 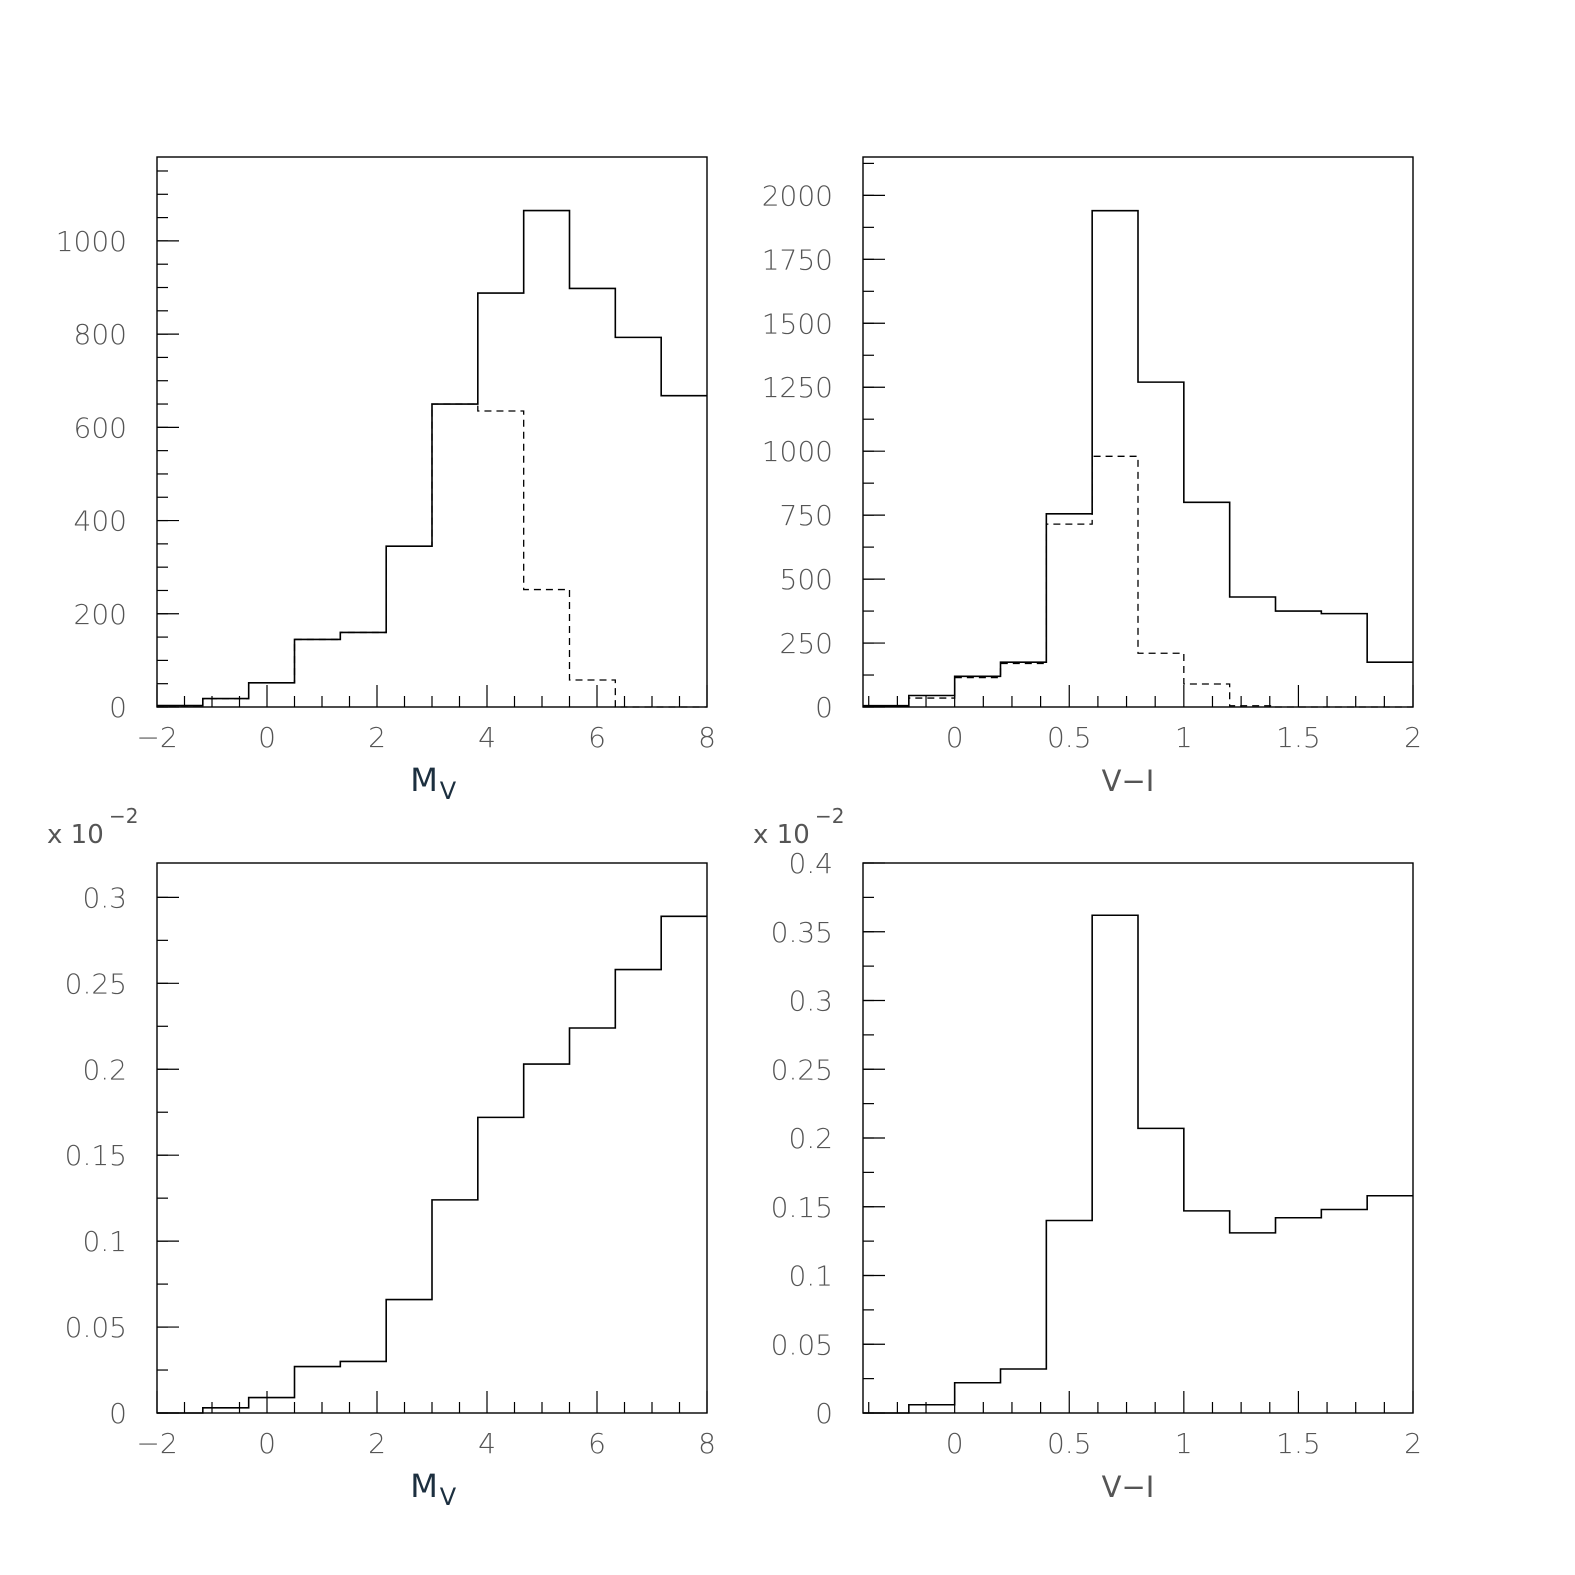 What do you see at coordinates (797, 323) in the screenshot?
I see `y-tick-label: 1500` at bounding box center [797, 323].